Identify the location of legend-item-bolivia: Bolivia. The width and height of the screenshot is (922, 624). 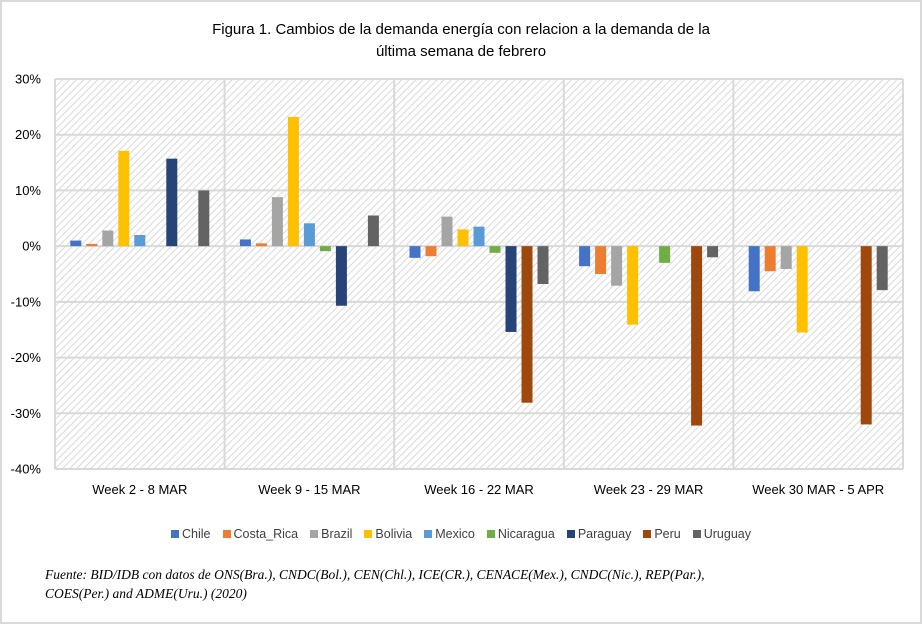
(388, 534).